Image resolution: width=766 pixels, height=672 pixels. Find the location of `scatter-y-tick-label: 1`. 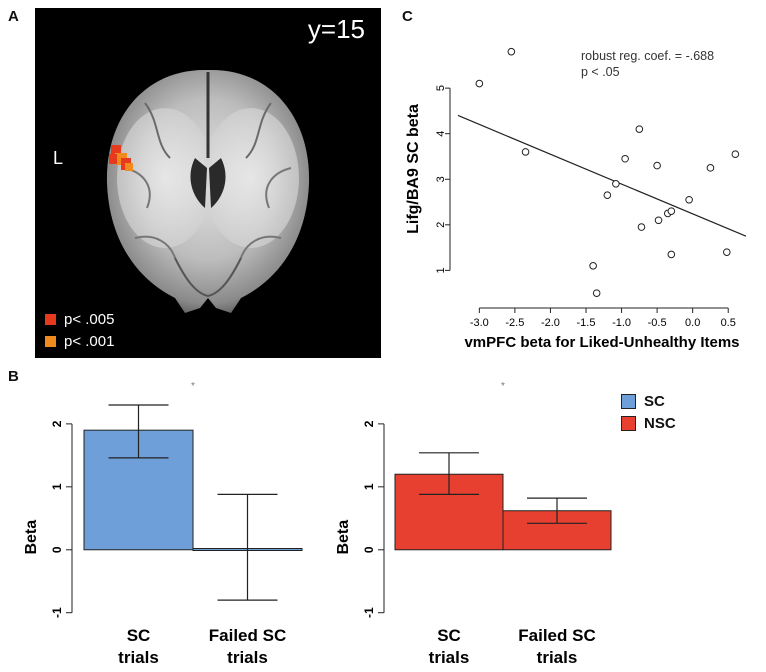

scatter-y-tick-label: 1 is located at coordinates (441, 270).